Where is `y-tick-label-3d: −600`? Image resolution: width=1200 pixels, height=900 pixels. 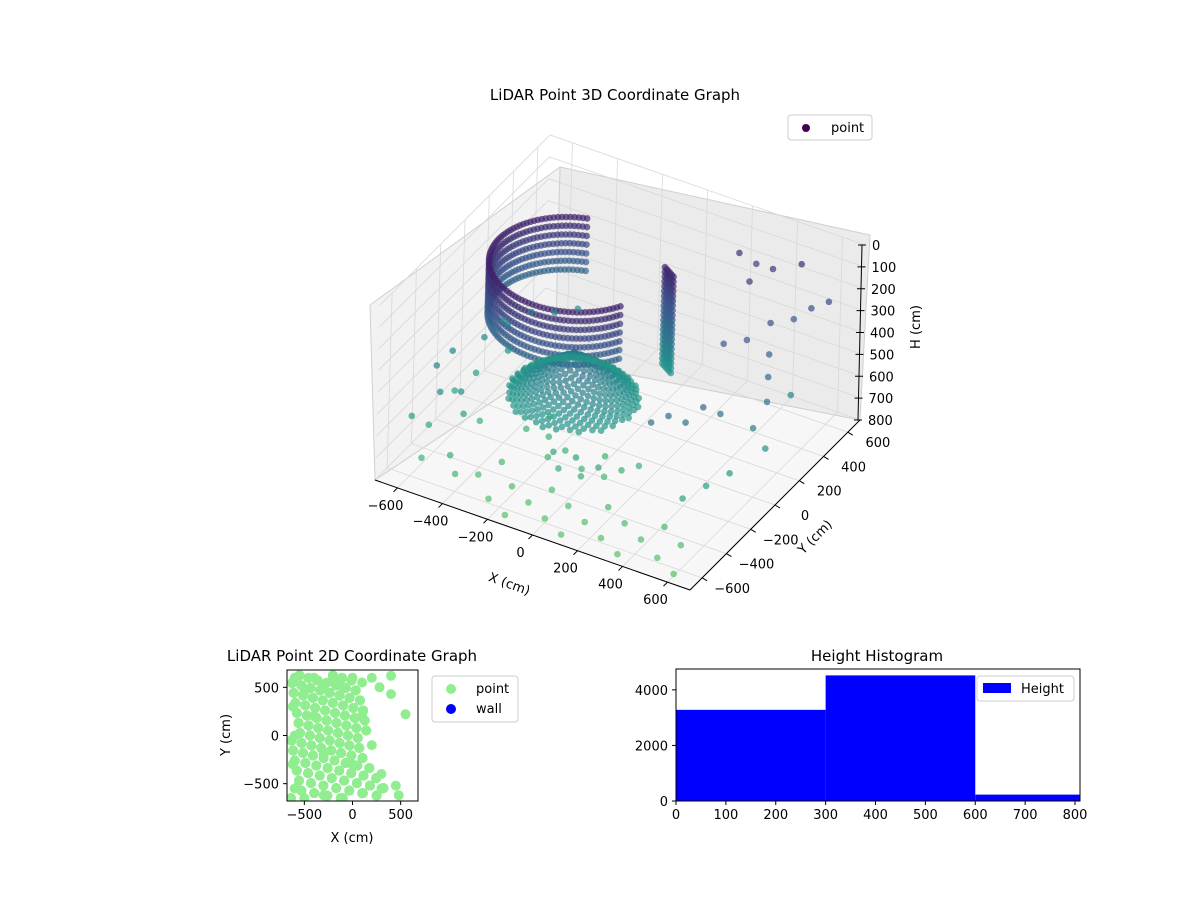 y-tick-label-3d: −600 is located at coordinates (732, 589).